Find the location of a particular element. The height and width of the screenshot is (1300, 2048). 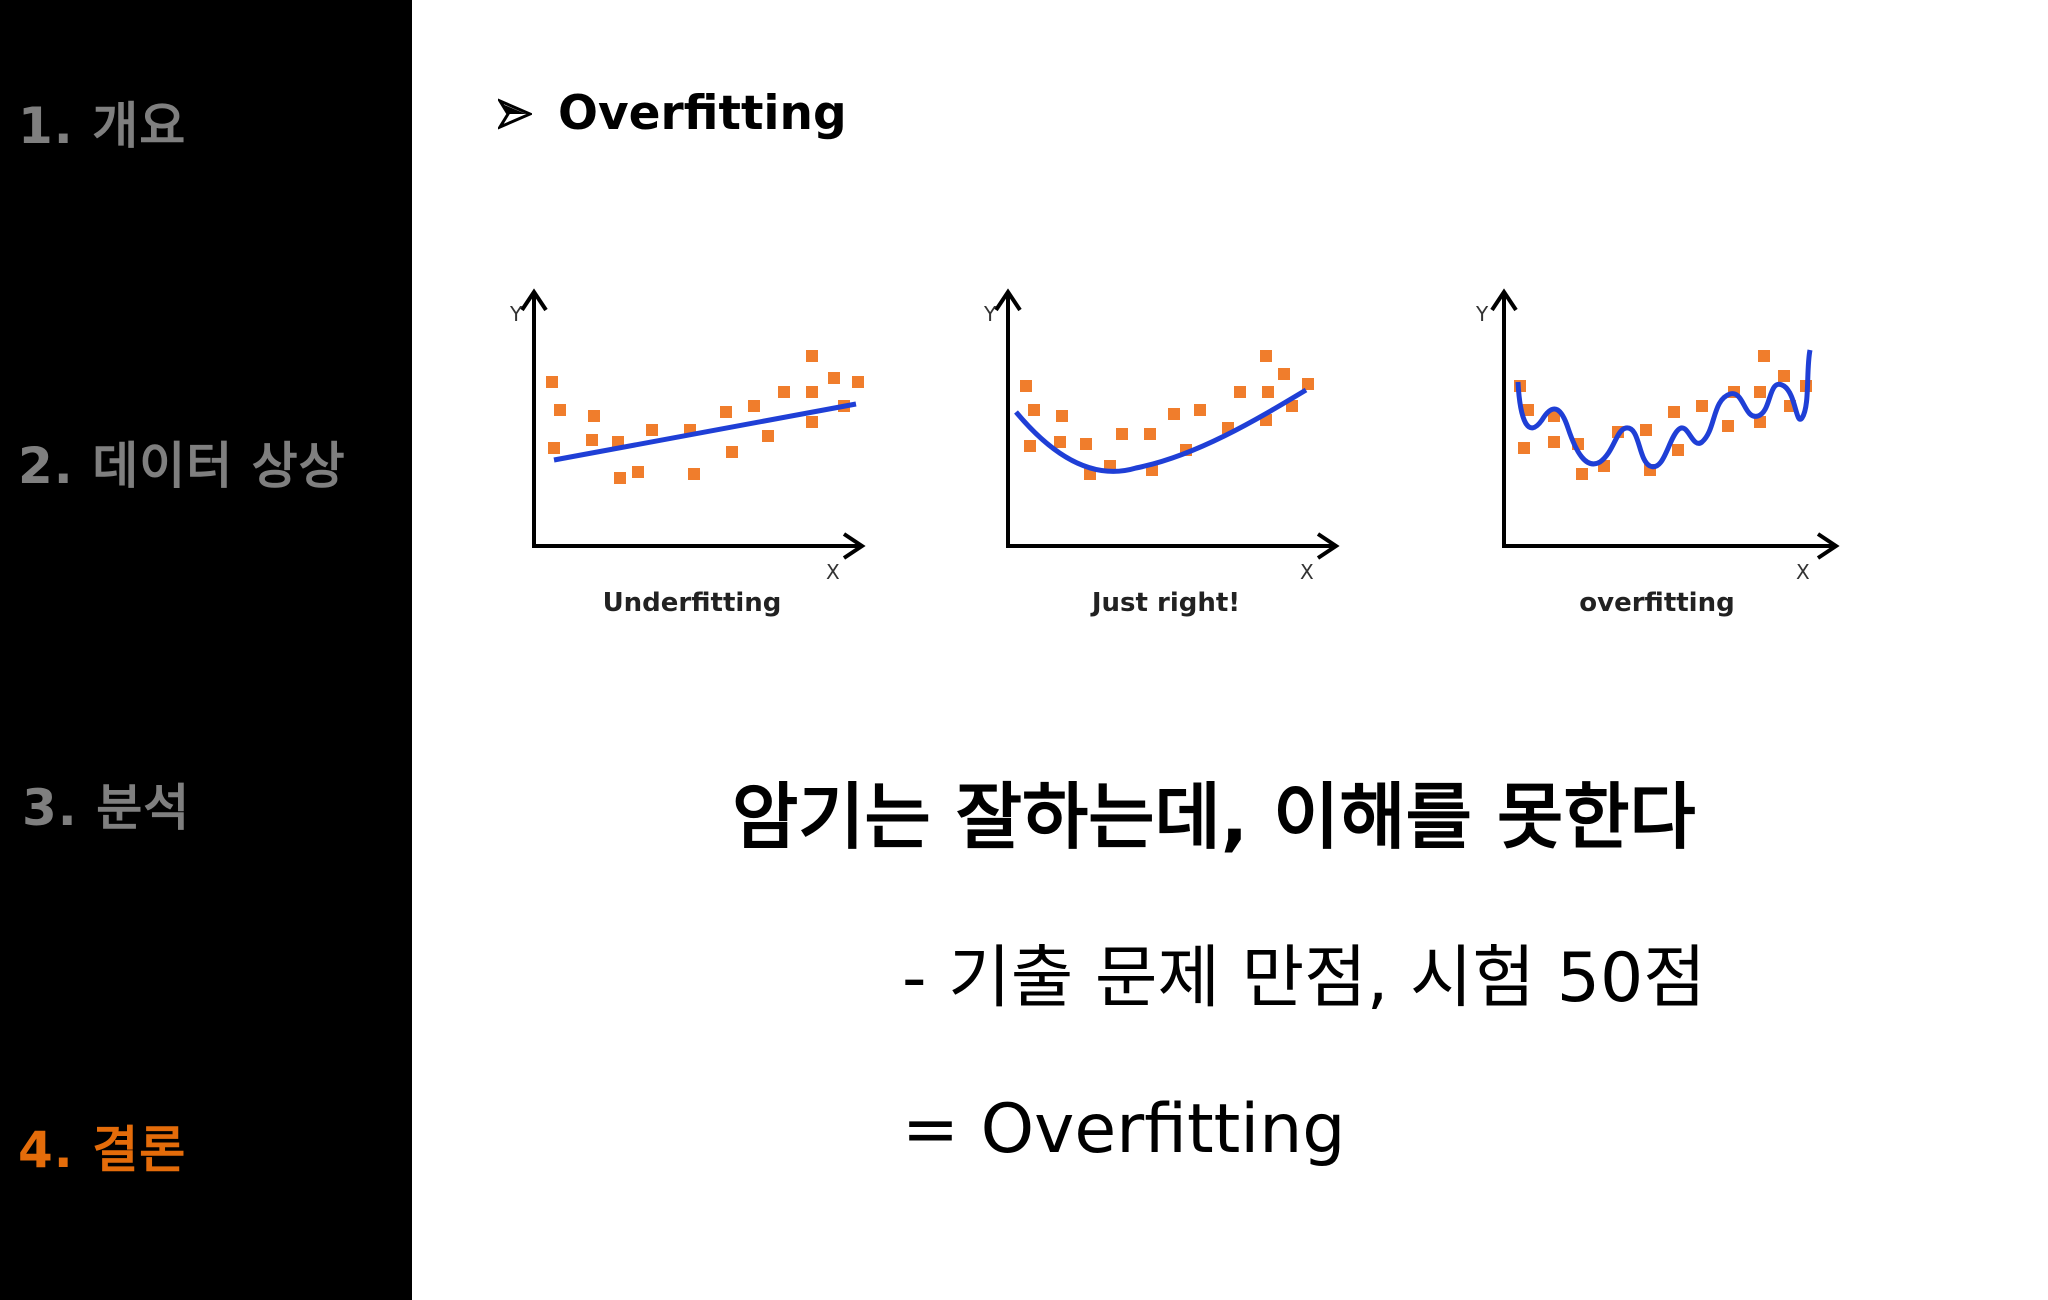

underfitting-panel: Y X Underfitting is located at coordinates (707, 455).